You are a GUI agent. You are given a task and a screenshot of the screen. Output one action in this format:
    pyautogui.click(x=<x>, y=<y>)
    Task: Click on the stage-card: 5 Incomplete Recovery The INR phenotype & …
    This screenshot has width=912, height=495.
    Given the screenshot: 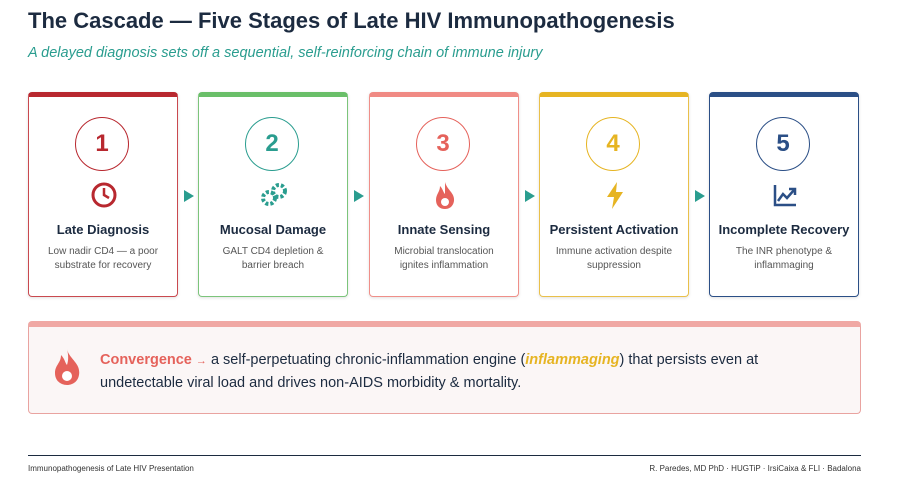 What is the action you would take?
    pyautogui.click(x=784, y=194)
    